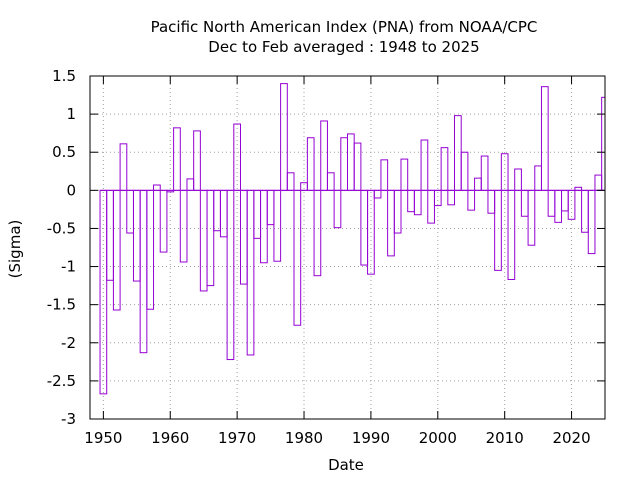 This screenshot has width=640, height=480. I want to click on x-axis-label: Date, so click(346, 465).